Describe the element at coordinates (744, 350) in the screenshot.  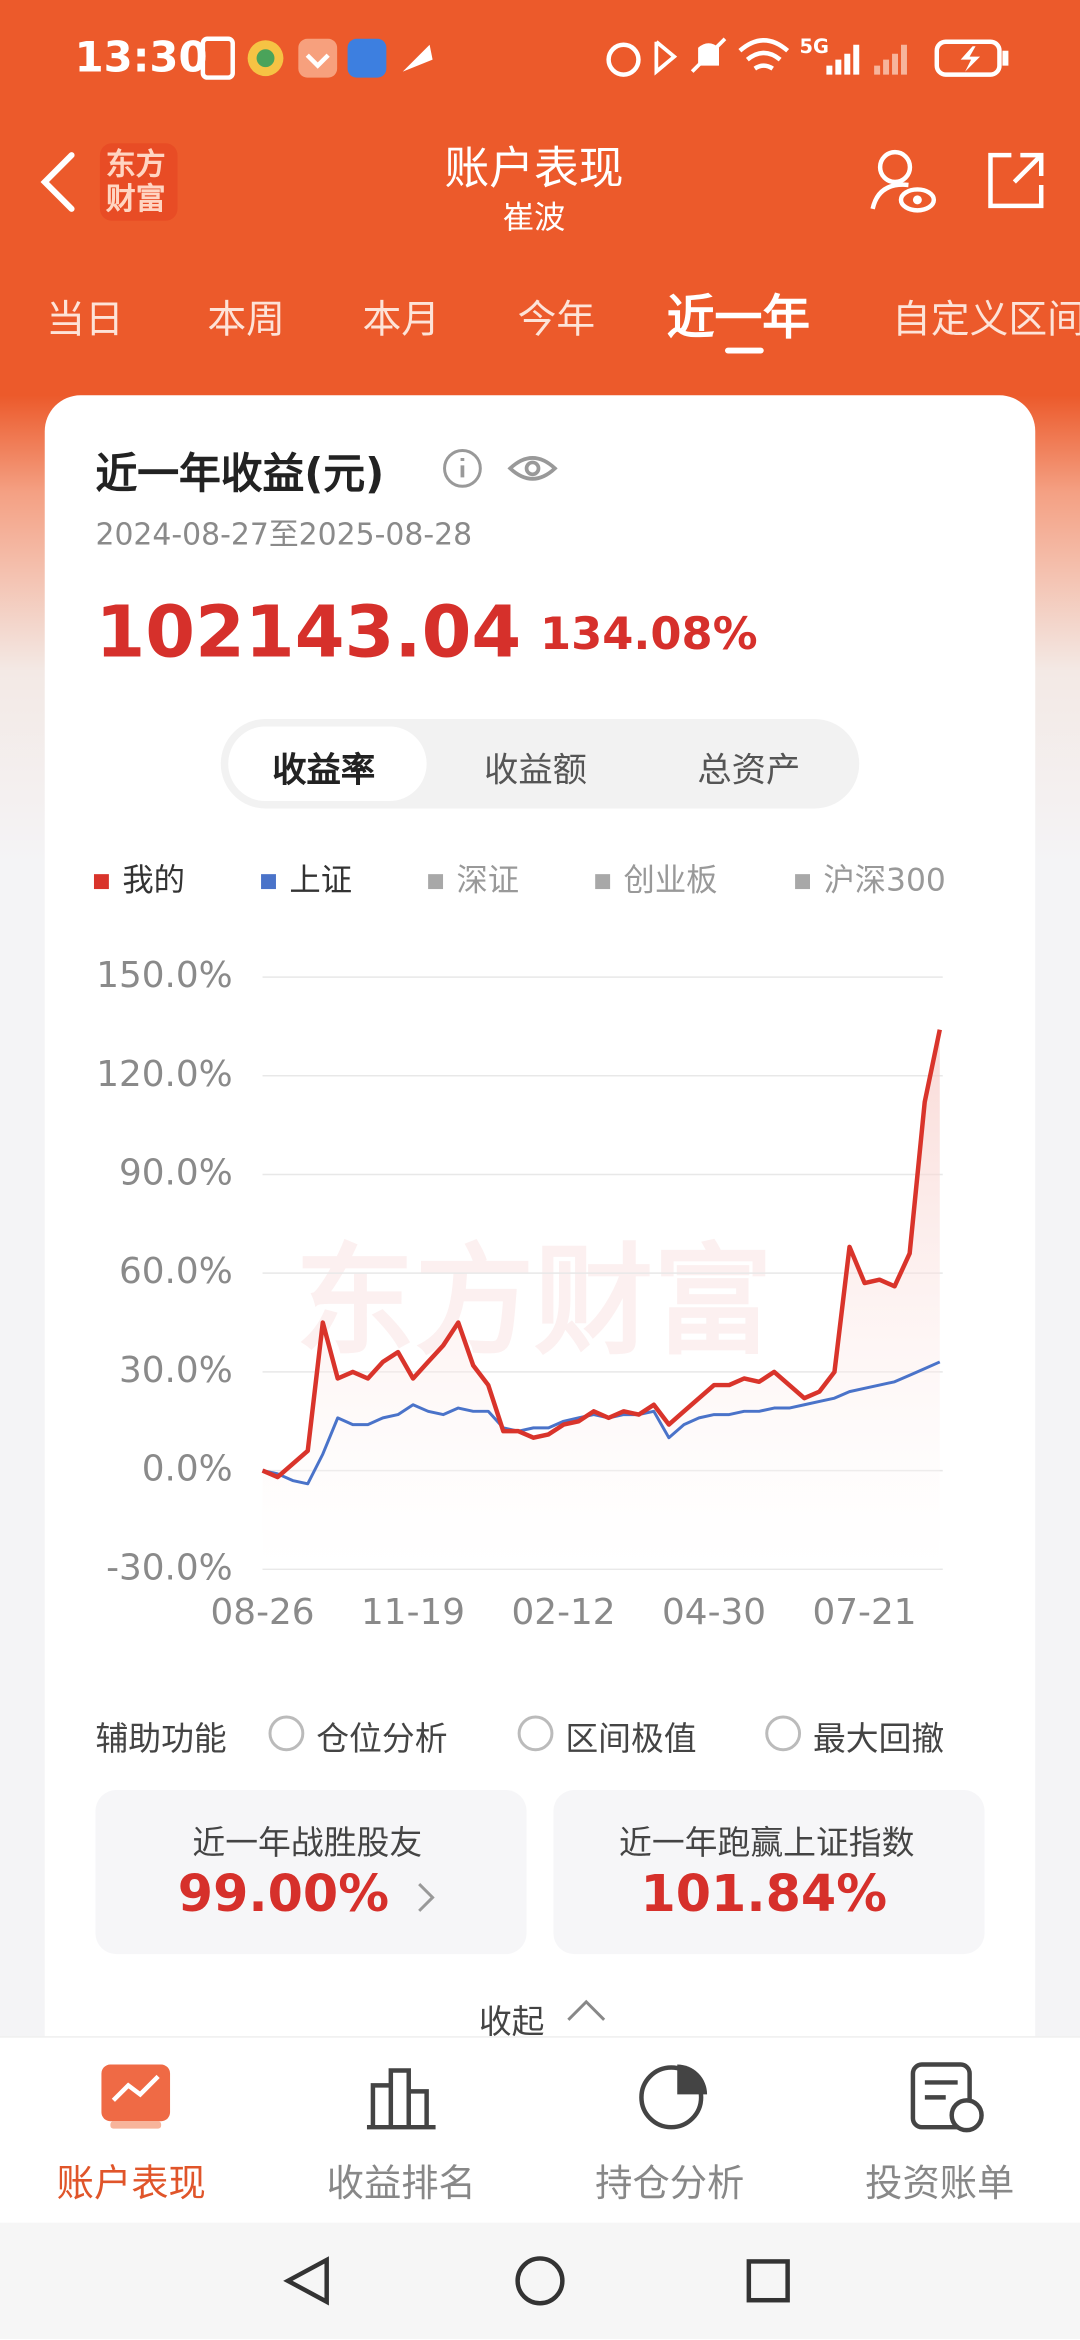
I see `tab-indicator` at that location.